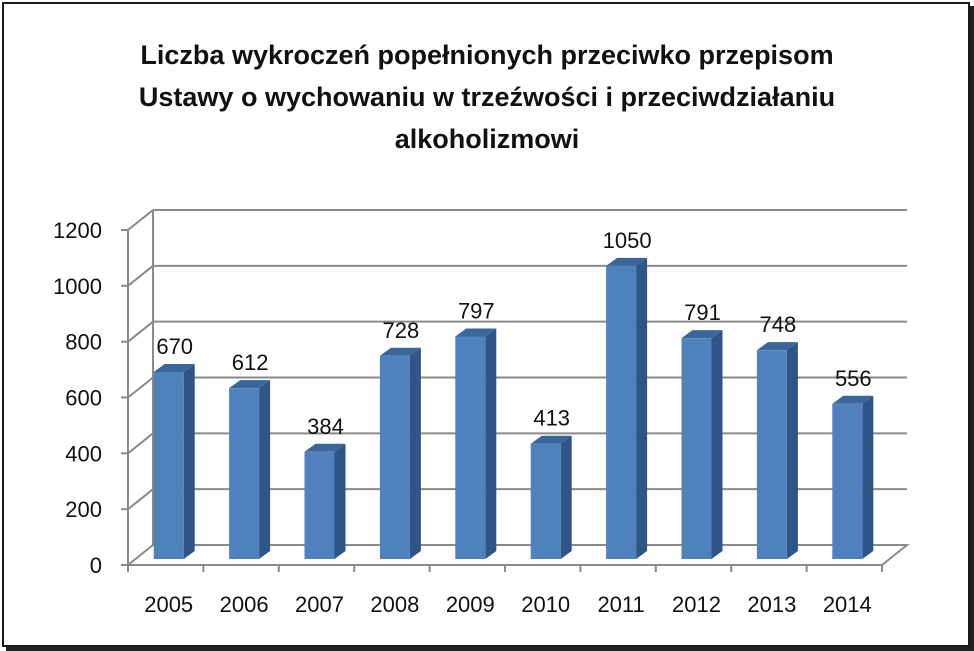 This screenshot has height=651, width=974. Describe the element at coordinates (174, 346) in the screenshot. I see `data-label: 670` at that location.